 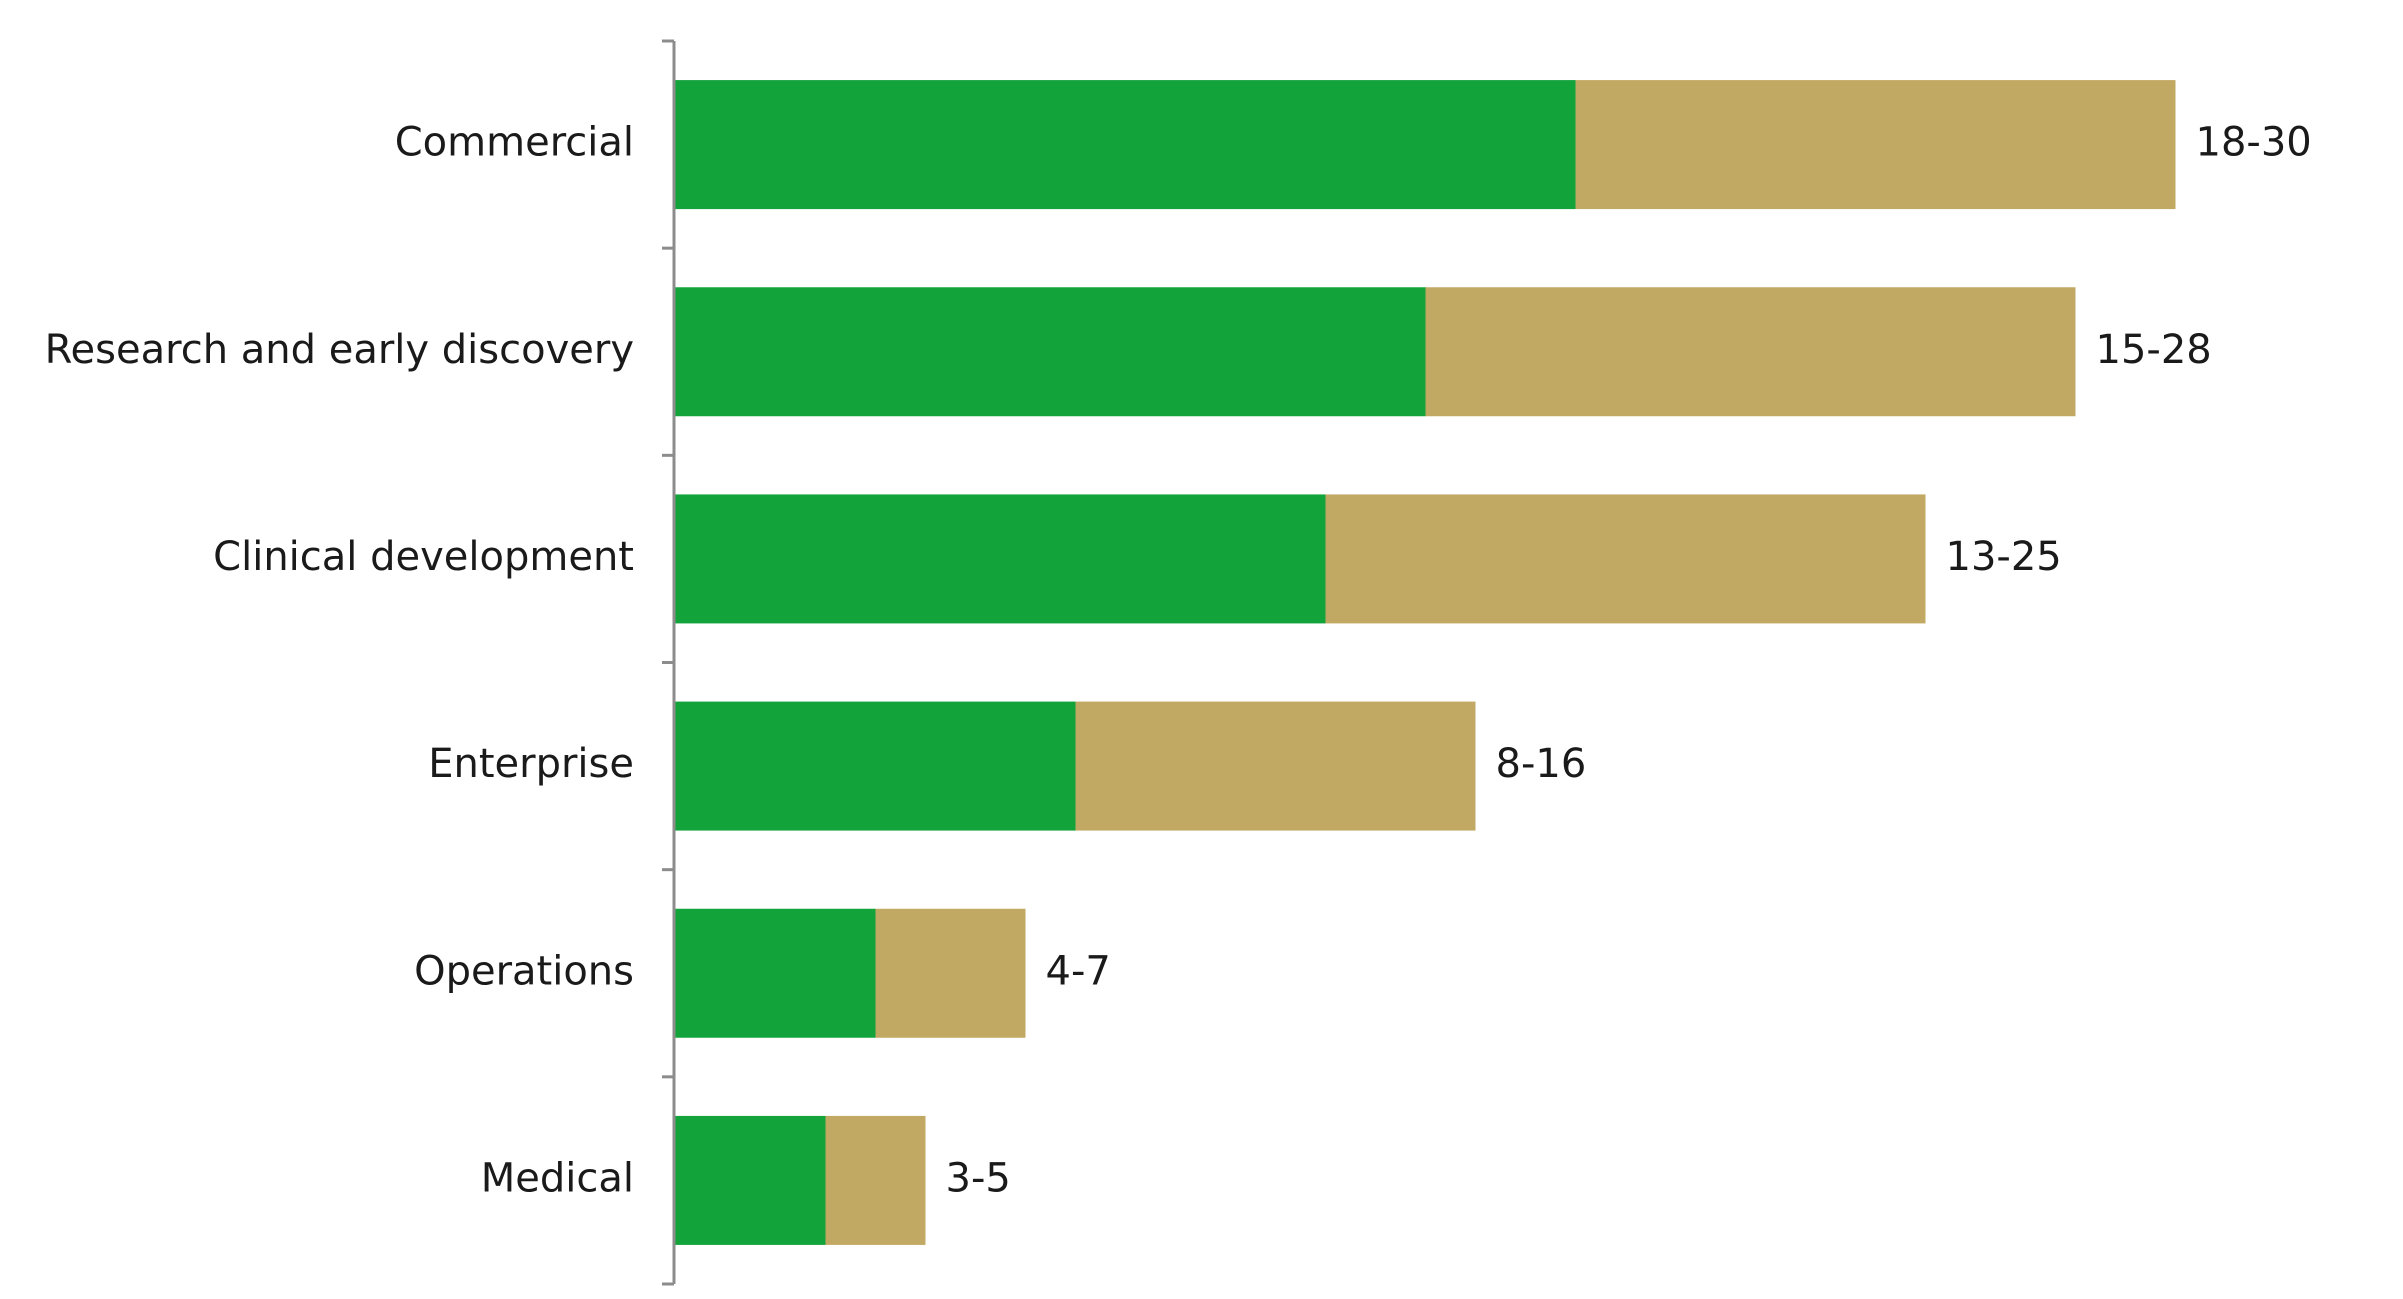 What do you see at coordinates (524, 971) in the screenshot?
I see `category-label: Operations` at bounding box center [524, 971].